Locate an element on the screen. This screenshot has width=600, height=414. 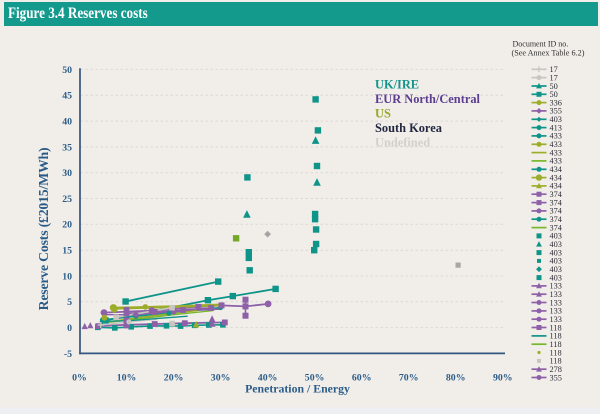
svg-text: 35 is located at coordinates (67, 147).